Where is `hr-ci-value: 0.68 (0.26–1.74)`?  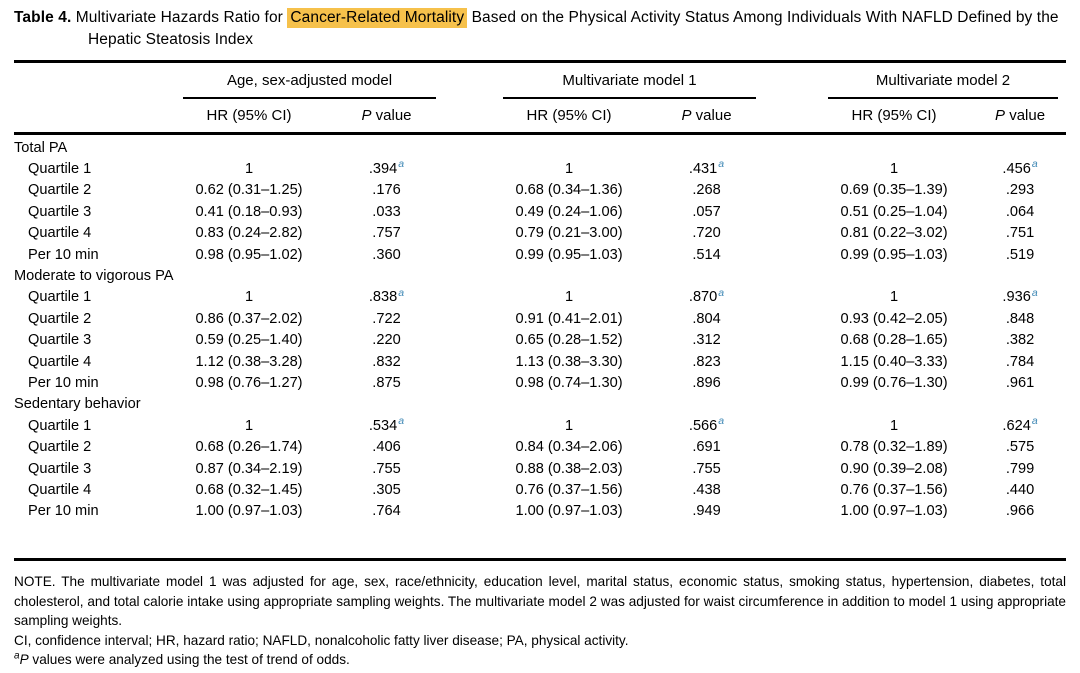
hr-ci-value: 0.68 (0.26–1.74) is located at coordinates (249, 447).